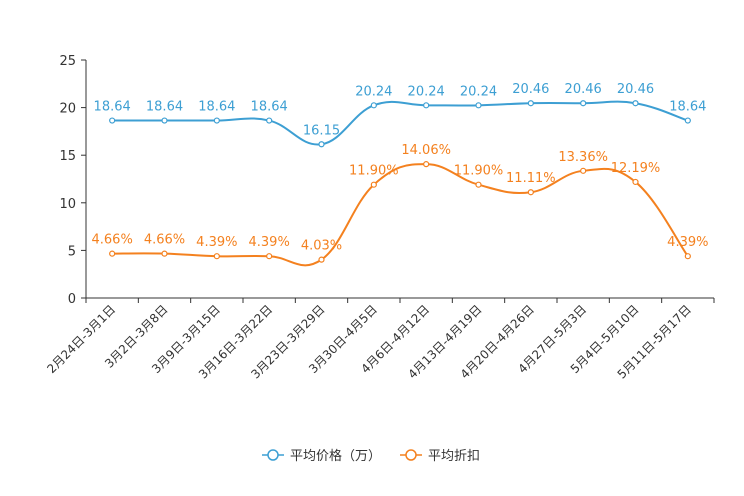 This screenshot has height=496, width=744. I want to click on y-tick-label: 0, so click(72, 299).